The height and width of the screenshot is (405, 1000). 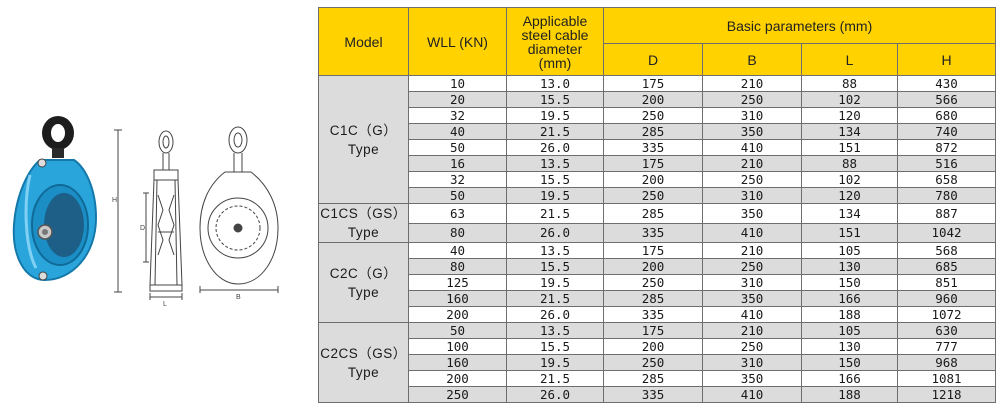 I want to click on table-row: 125 19.5 250 310 150 851, so click(x=658, y=282).